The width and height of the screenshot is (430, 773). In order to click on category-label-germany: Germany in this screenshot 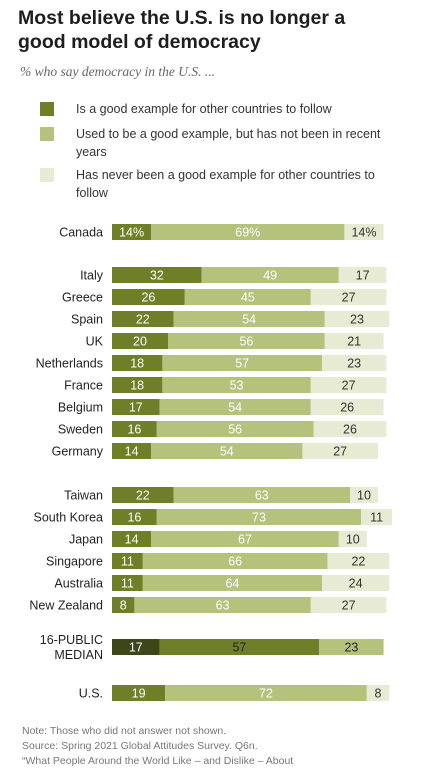, I will do `click(78, 452)`.